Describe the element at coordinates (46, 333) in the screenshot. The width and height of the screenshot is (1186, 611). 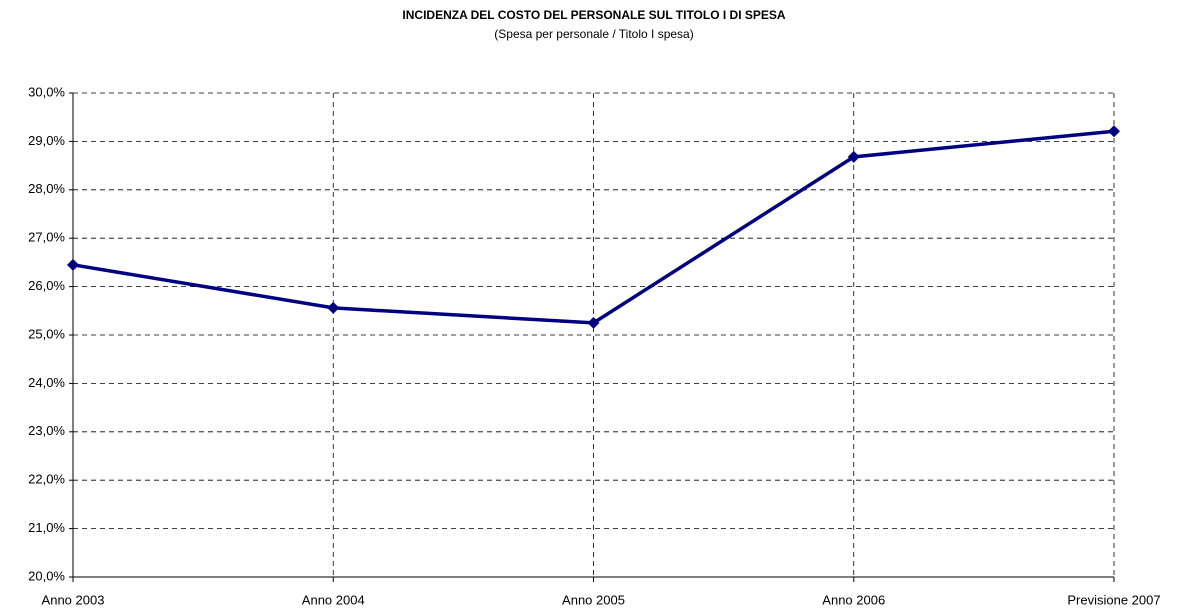
I see `y-tick-label: 25,0%` at that location.